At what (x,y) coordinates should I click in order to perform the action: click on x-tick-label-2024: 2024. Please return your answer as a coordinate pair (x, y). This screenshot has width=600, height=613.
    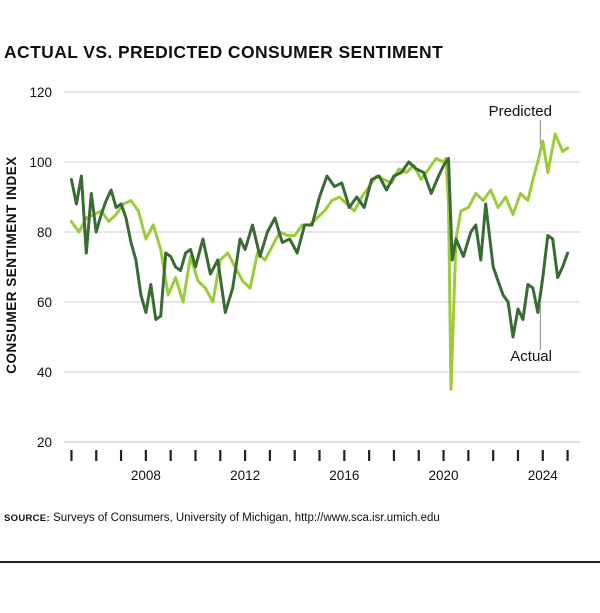
    Looking at the image, I should click on (543, 475).